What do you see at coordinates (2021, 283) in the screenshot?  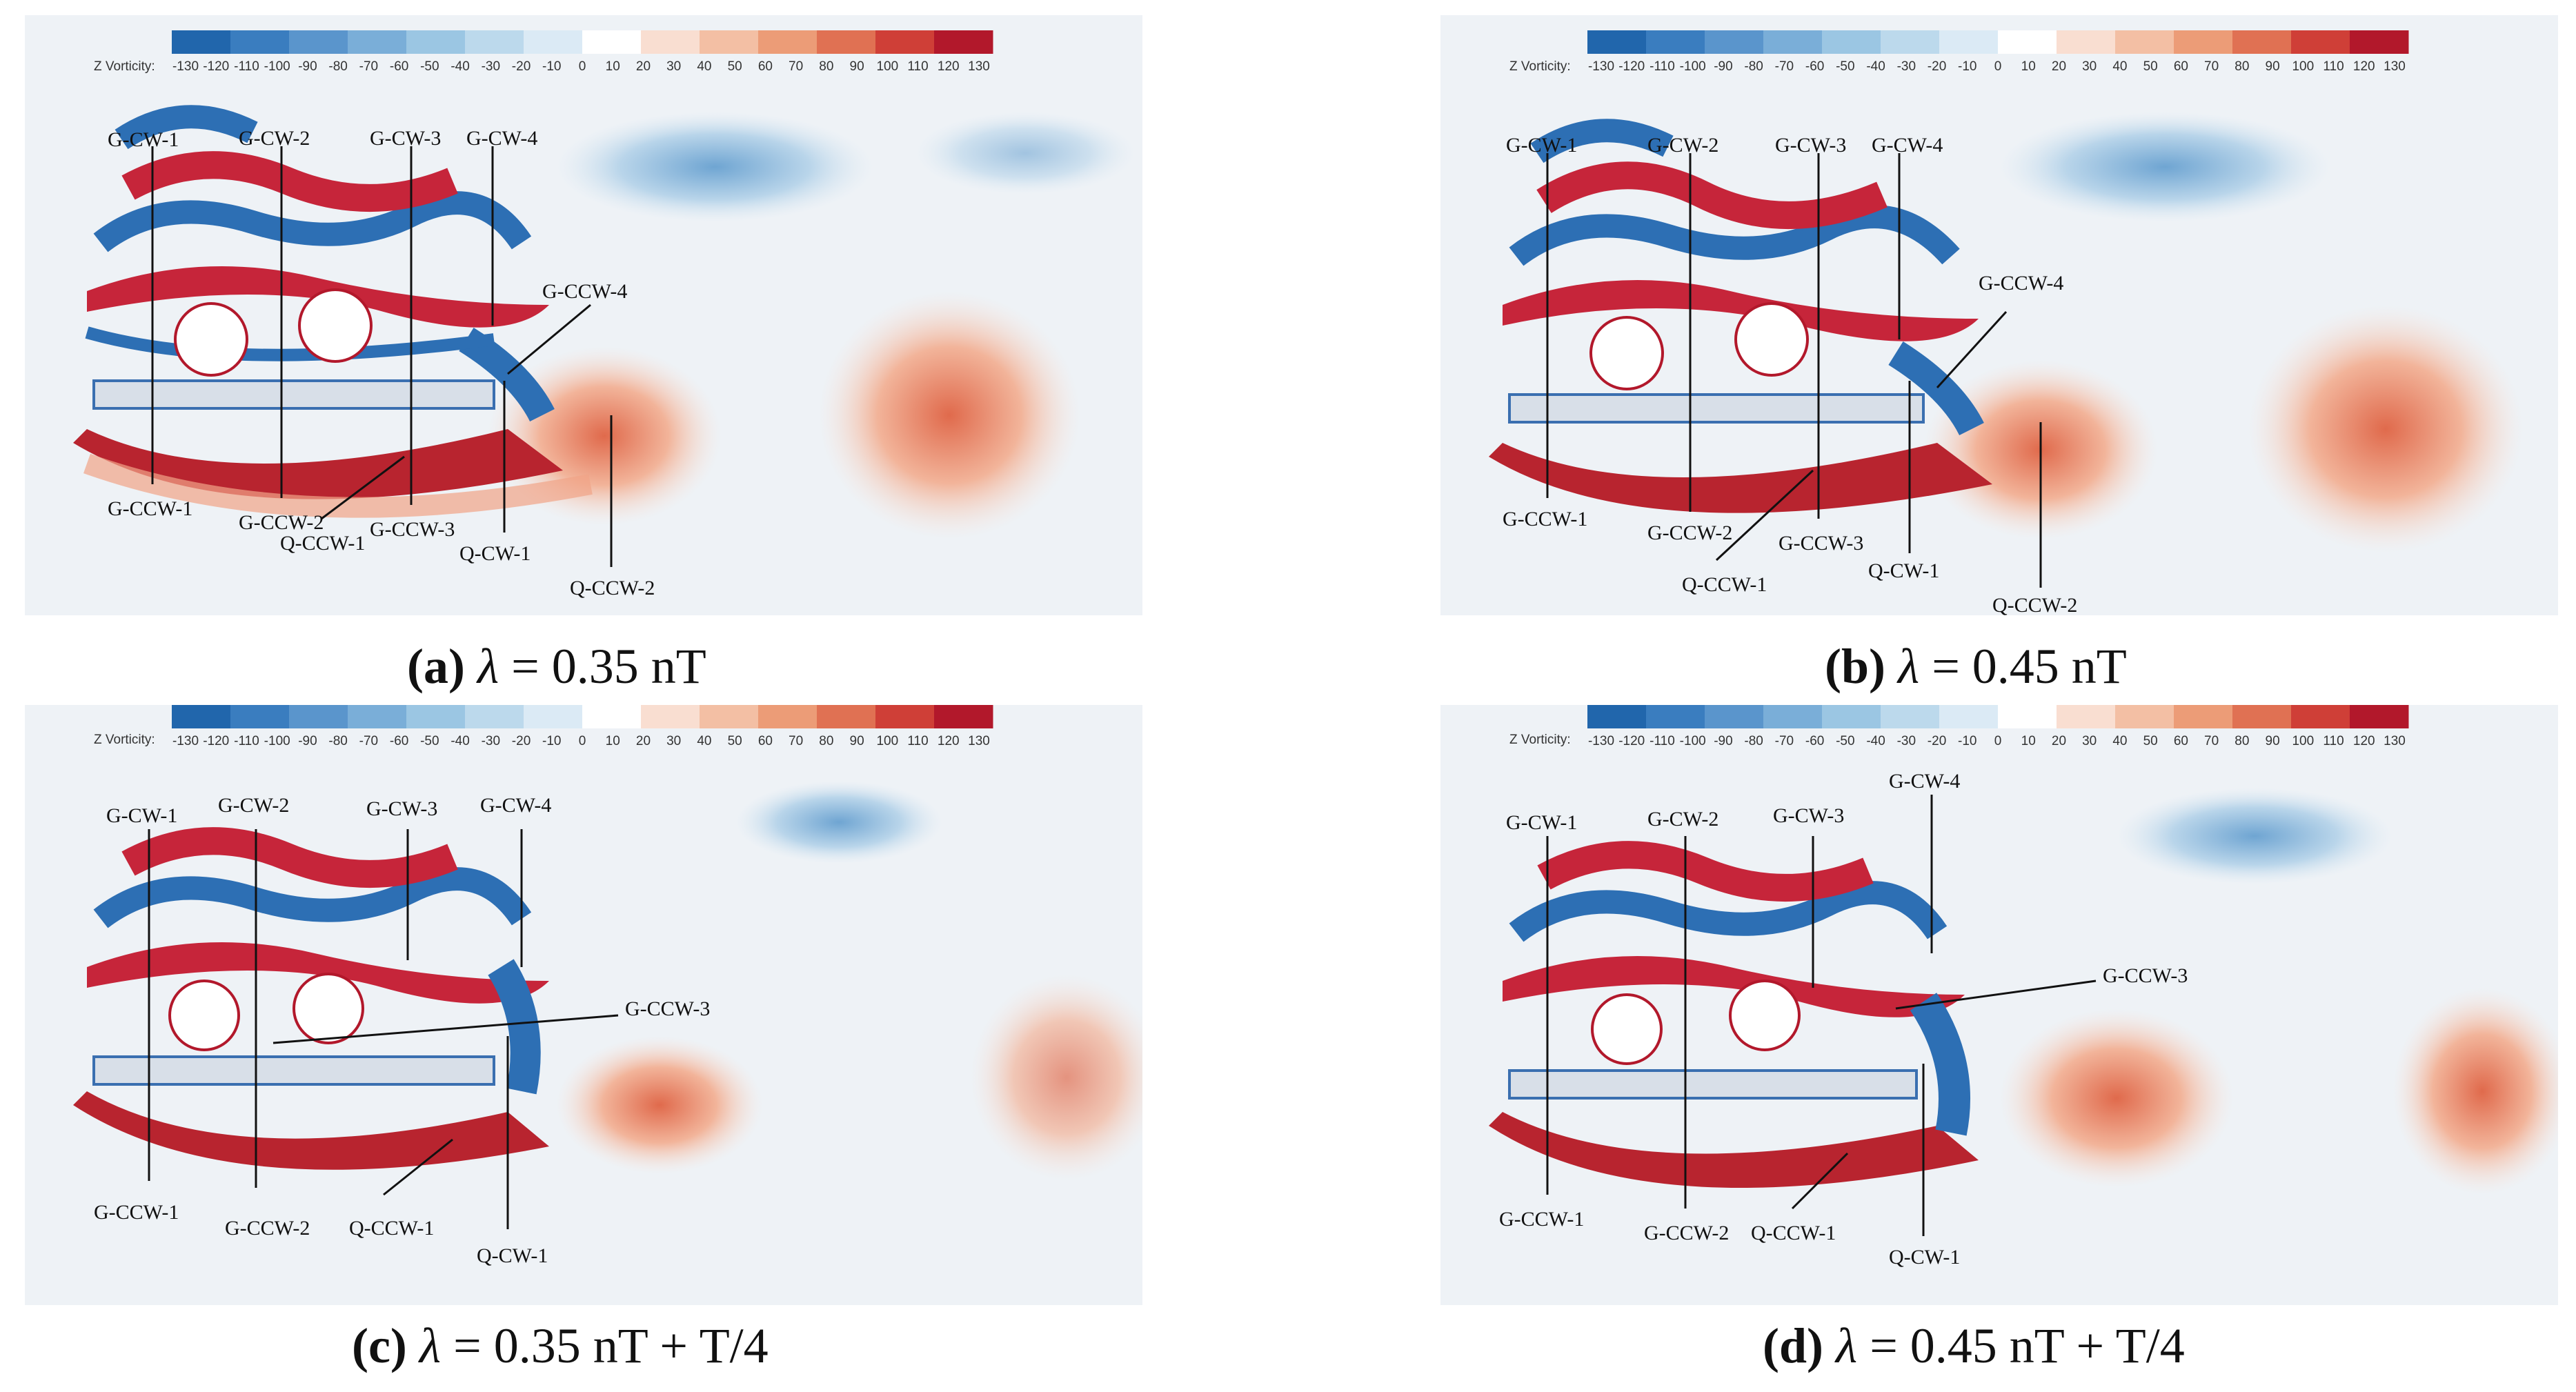 I see `label-g-ccw-4: G-CCW-4` at bounding box center [2021, 283].